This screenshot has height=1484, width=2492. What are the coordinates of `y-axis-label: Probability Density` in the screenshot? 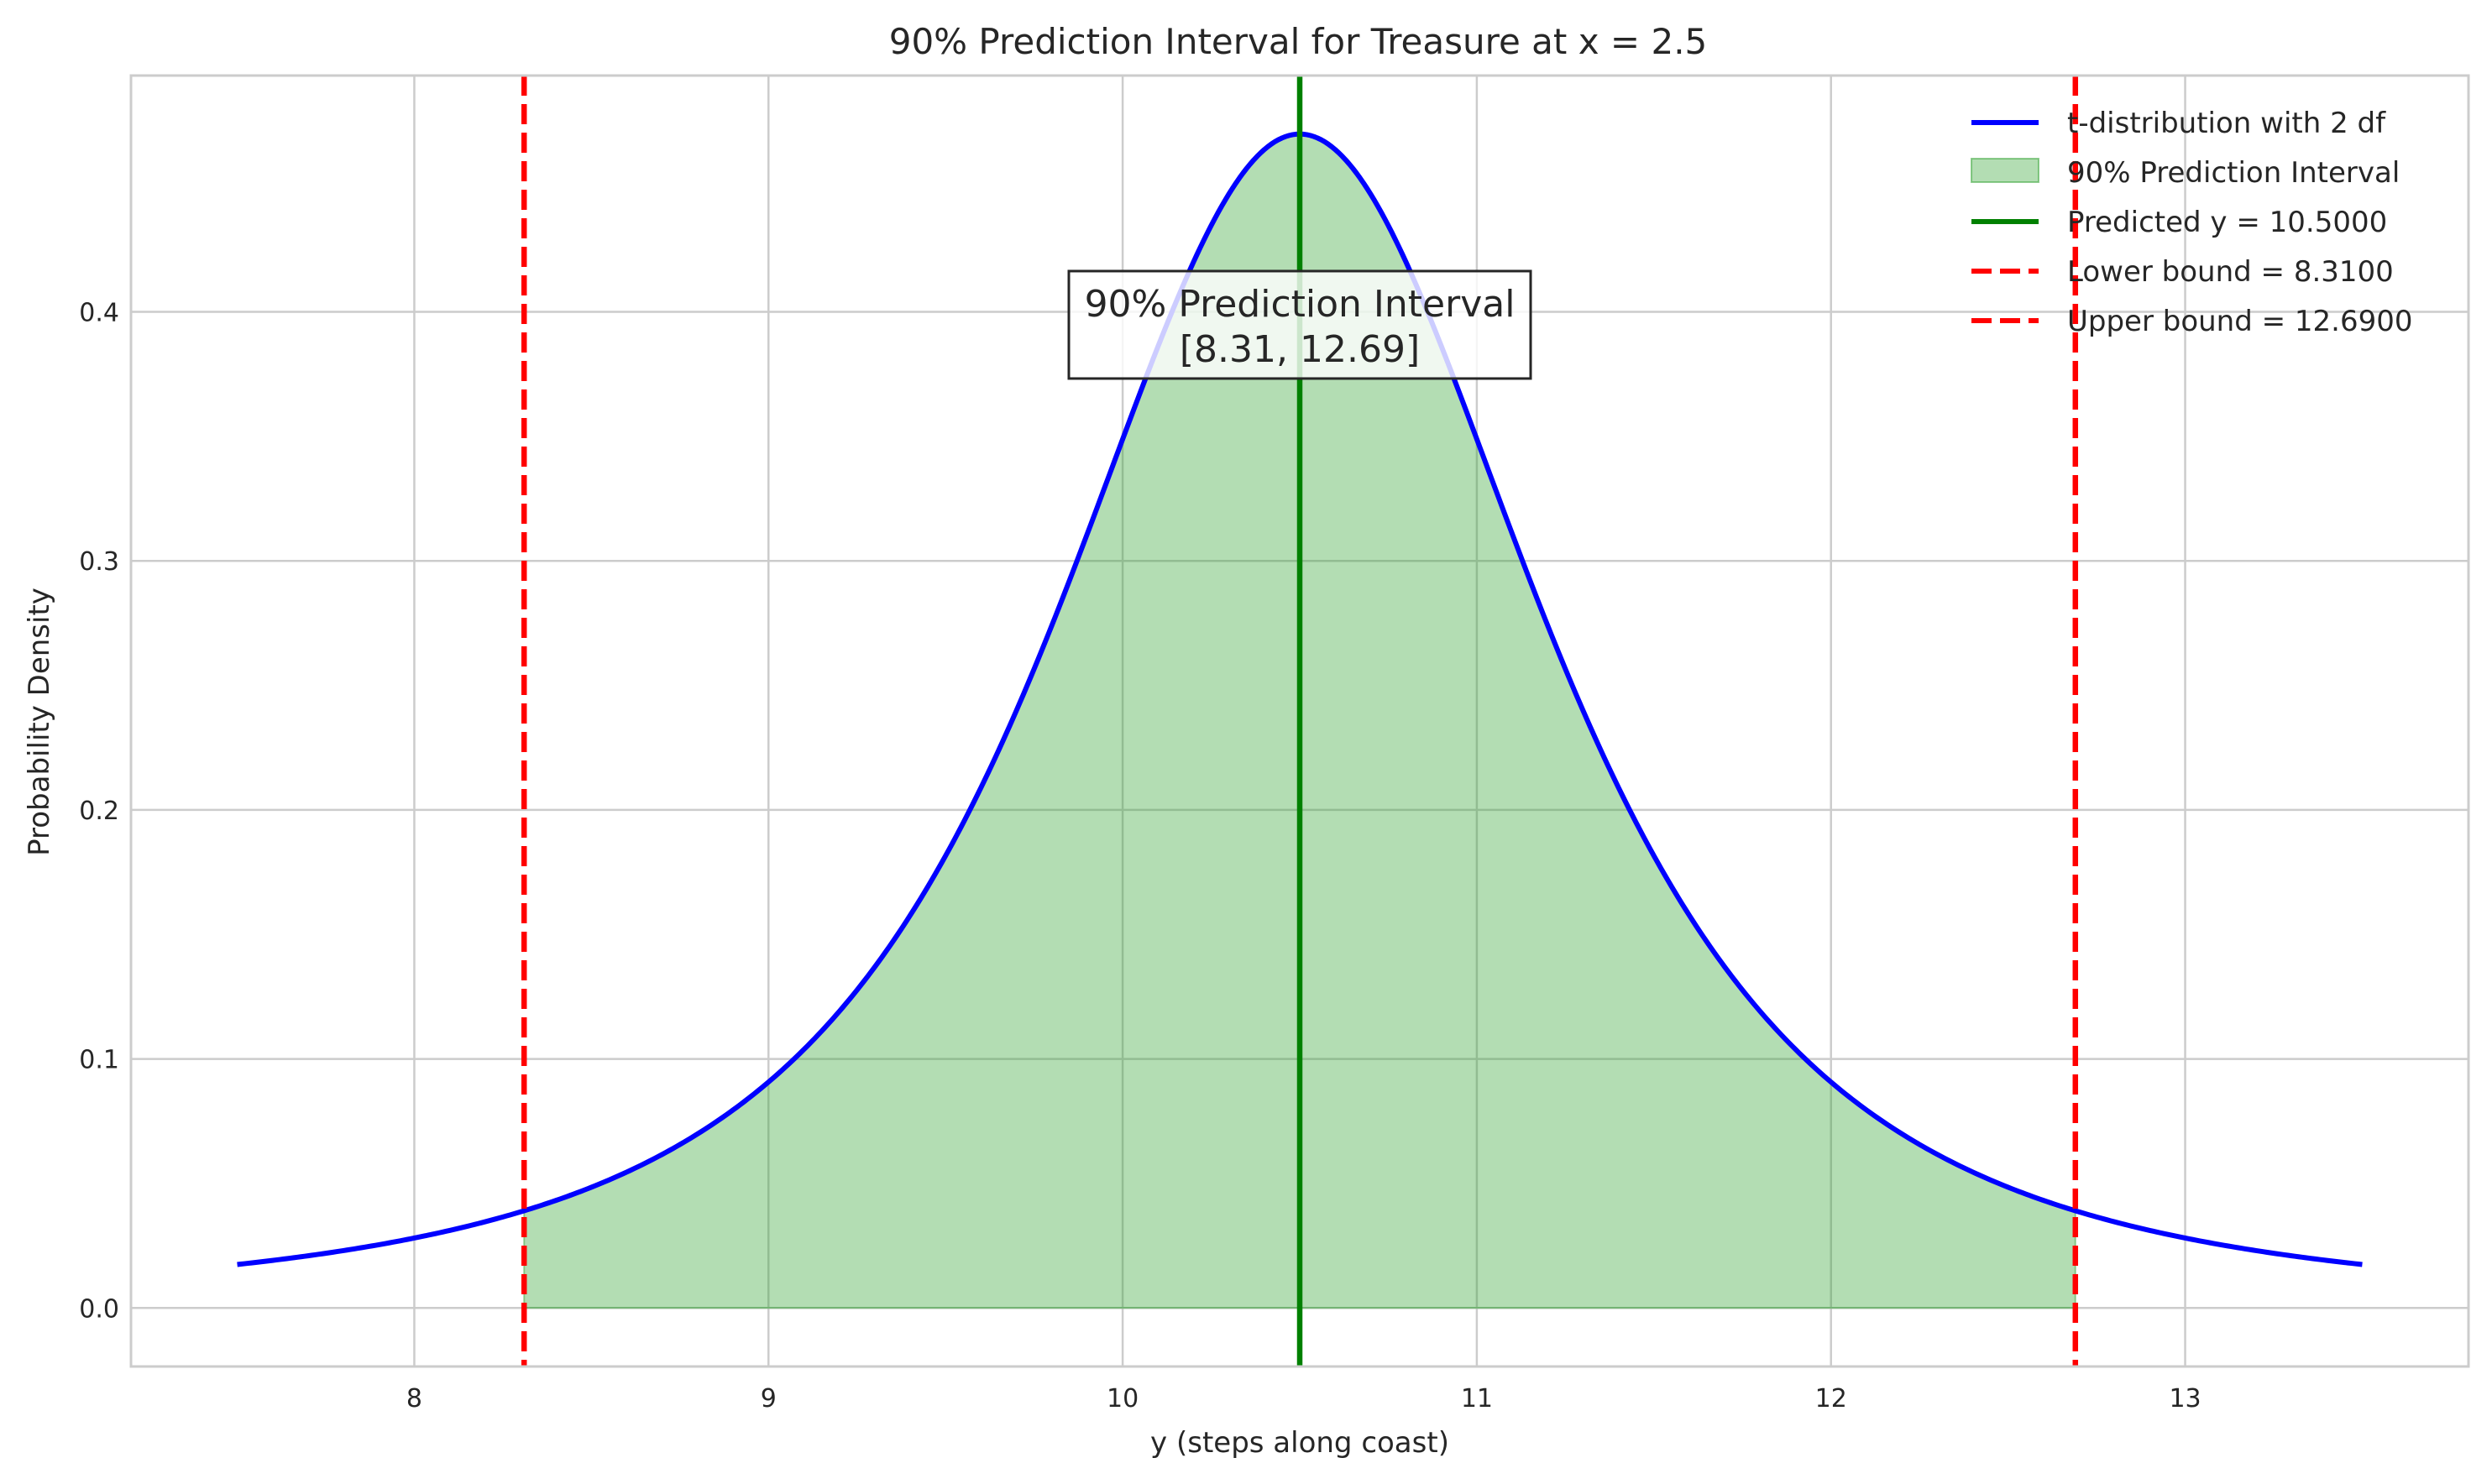 It's located at (39, 722).